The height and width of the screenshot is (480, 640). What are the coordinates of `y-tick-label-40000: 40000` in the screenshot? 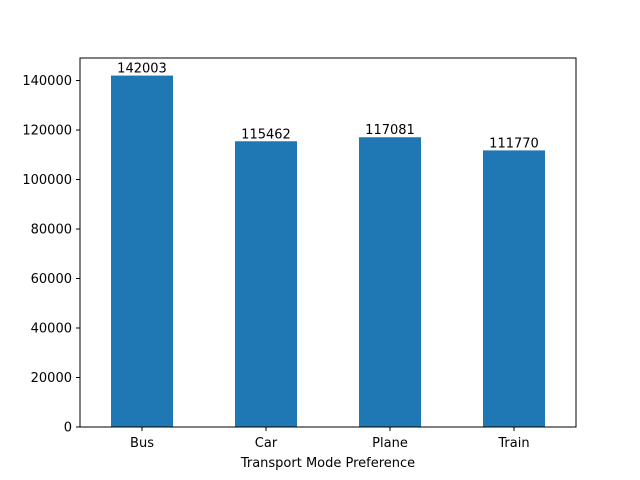 It's located at (51, 329).